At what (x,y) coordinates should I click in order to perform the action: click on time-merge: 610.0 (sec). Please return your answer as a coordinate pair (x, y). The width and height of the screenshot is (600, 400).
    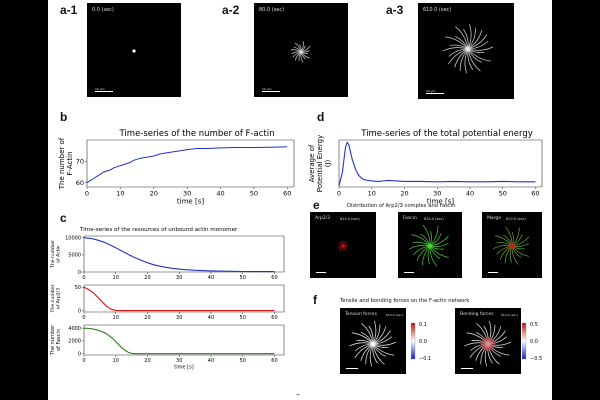
    Looking at the image, I should click on (516, 219).